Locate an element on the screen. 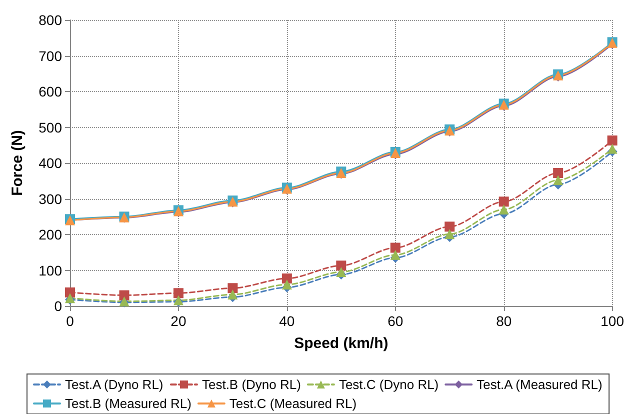 The width and height of the screenshot is (627, 414). legend-label: Test.A (Dyno RL) is located at coordinates (114, 384).